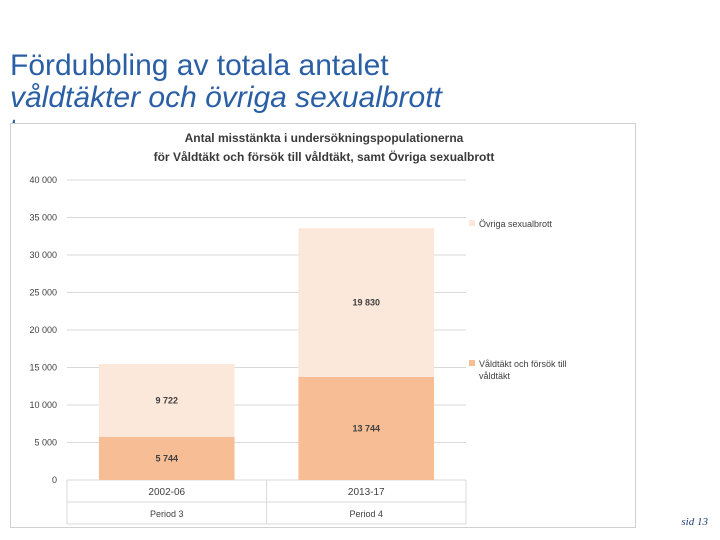 The width and height of the screenshot is (720, 540). I want to click on y-tick-label: 40 000, so click(43, 180).